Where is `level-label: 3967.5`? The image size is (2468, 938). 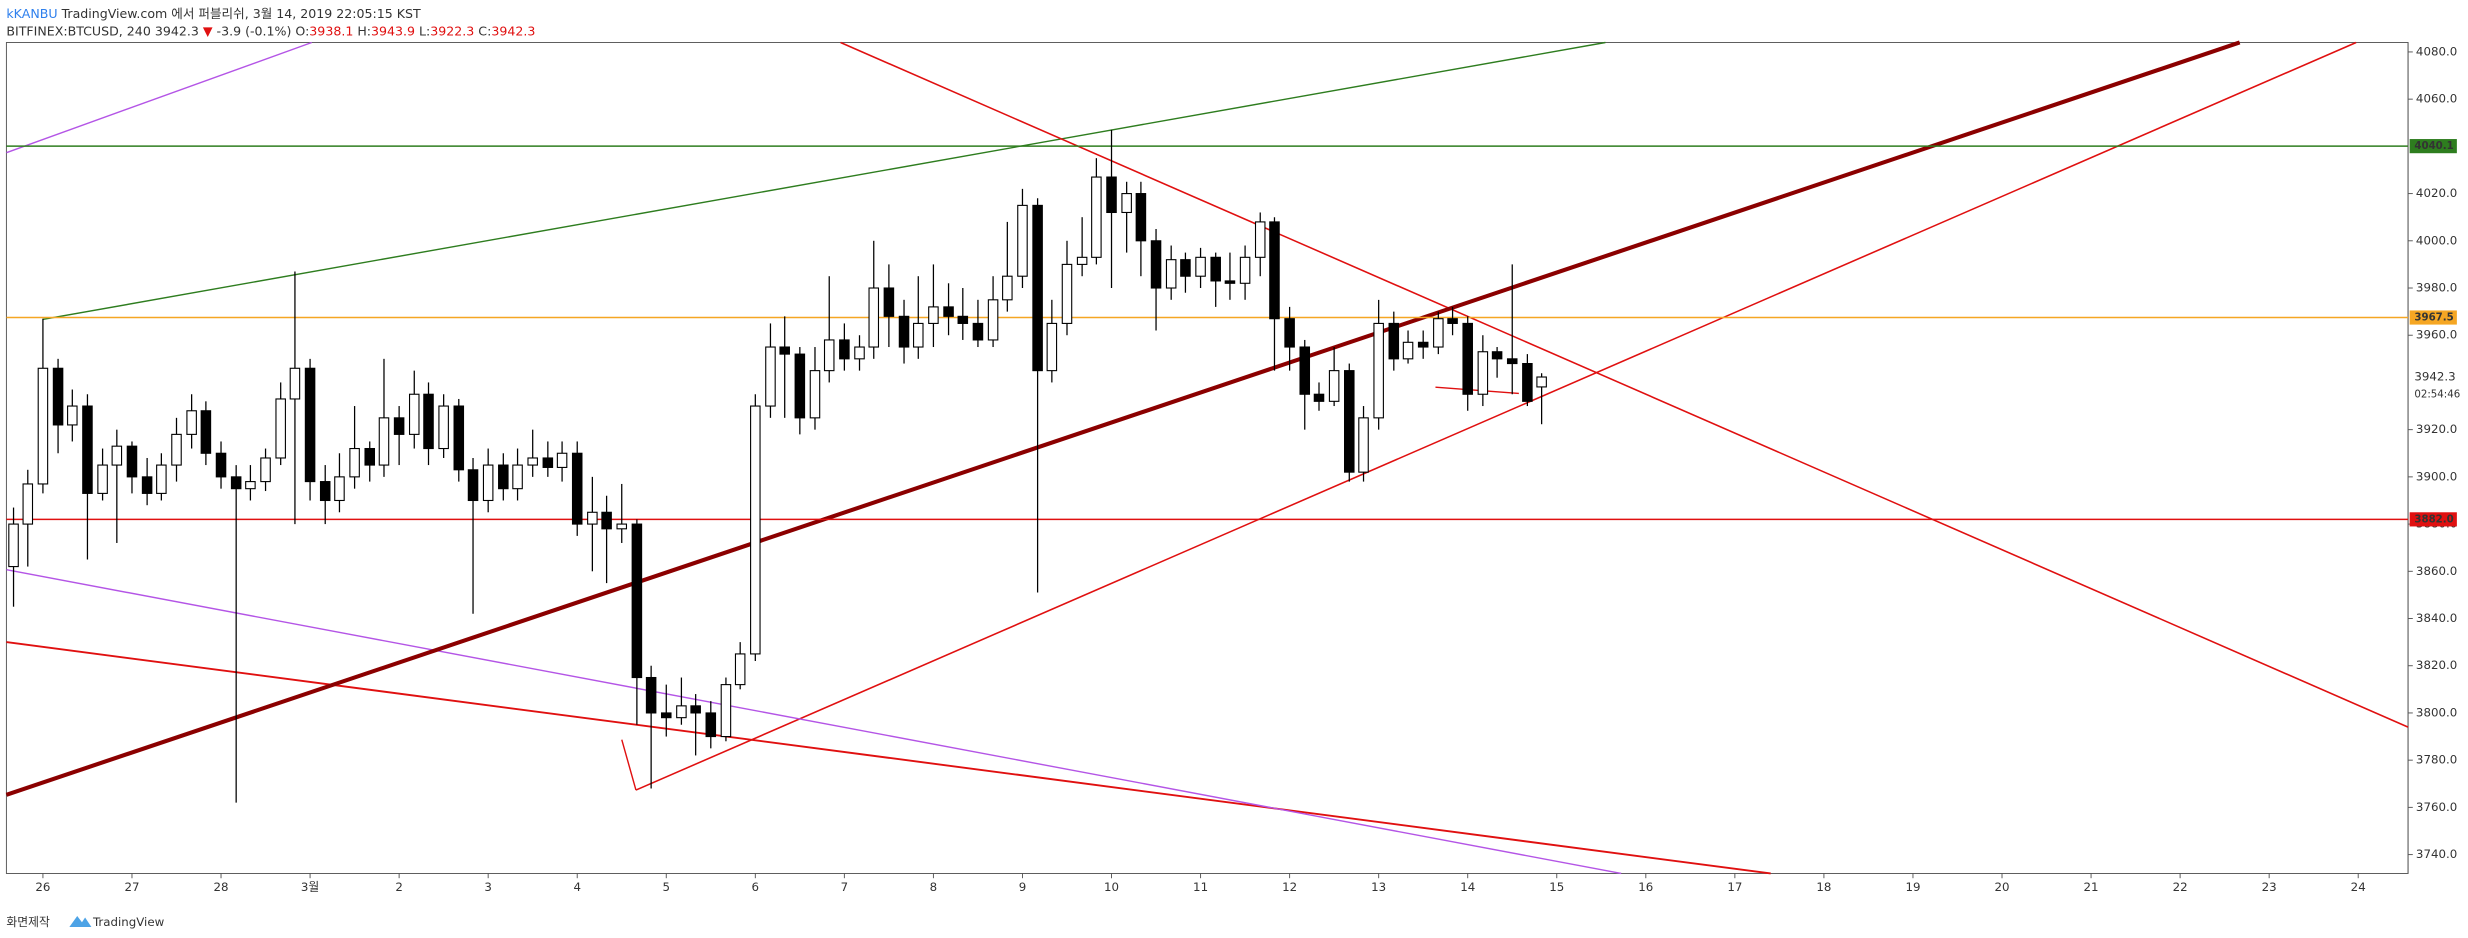 level-label: 3967.5 is located at coordinates (2433, 318).